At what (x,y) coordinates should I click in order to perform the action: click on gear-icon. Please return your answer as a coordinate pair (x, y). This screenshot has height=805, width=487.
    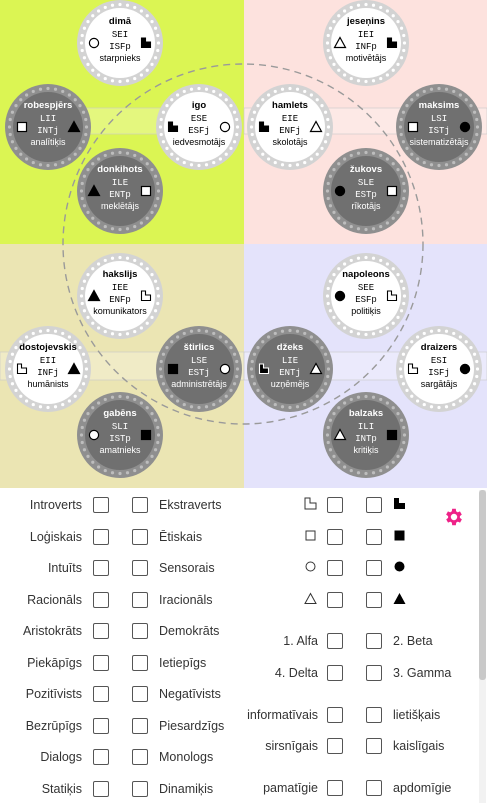
    Looking at the image, I should click on (454, 517).